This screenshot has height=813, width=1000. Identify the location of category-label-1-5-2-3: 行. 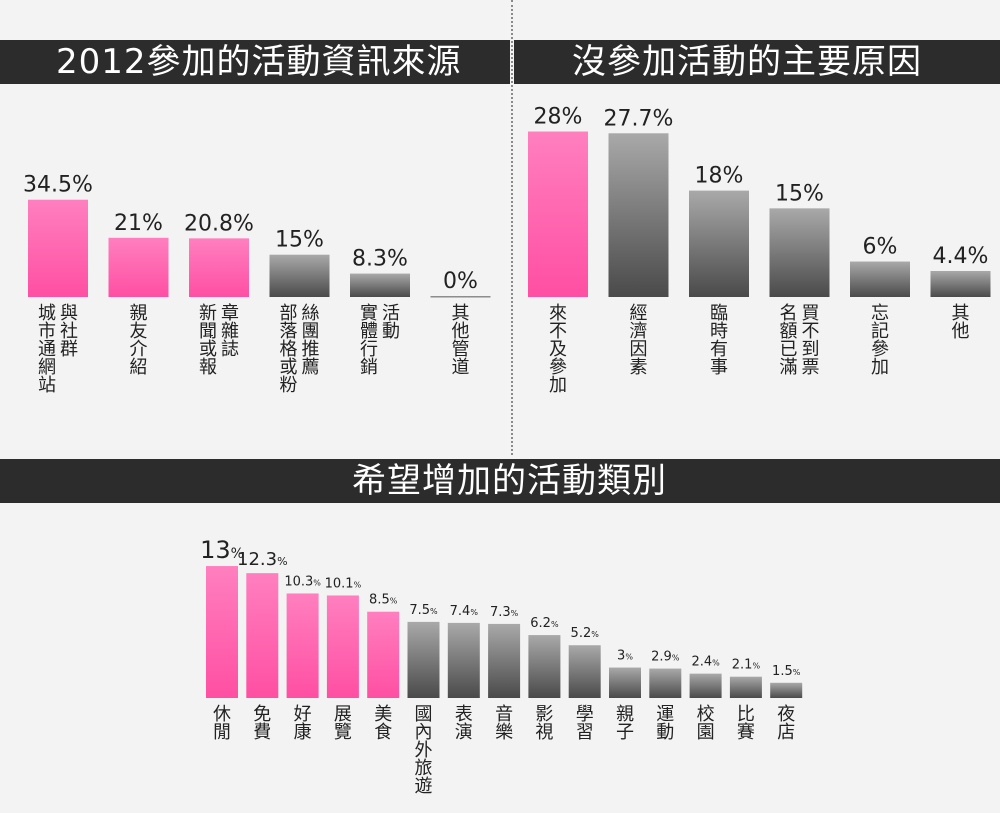
(369, 349).